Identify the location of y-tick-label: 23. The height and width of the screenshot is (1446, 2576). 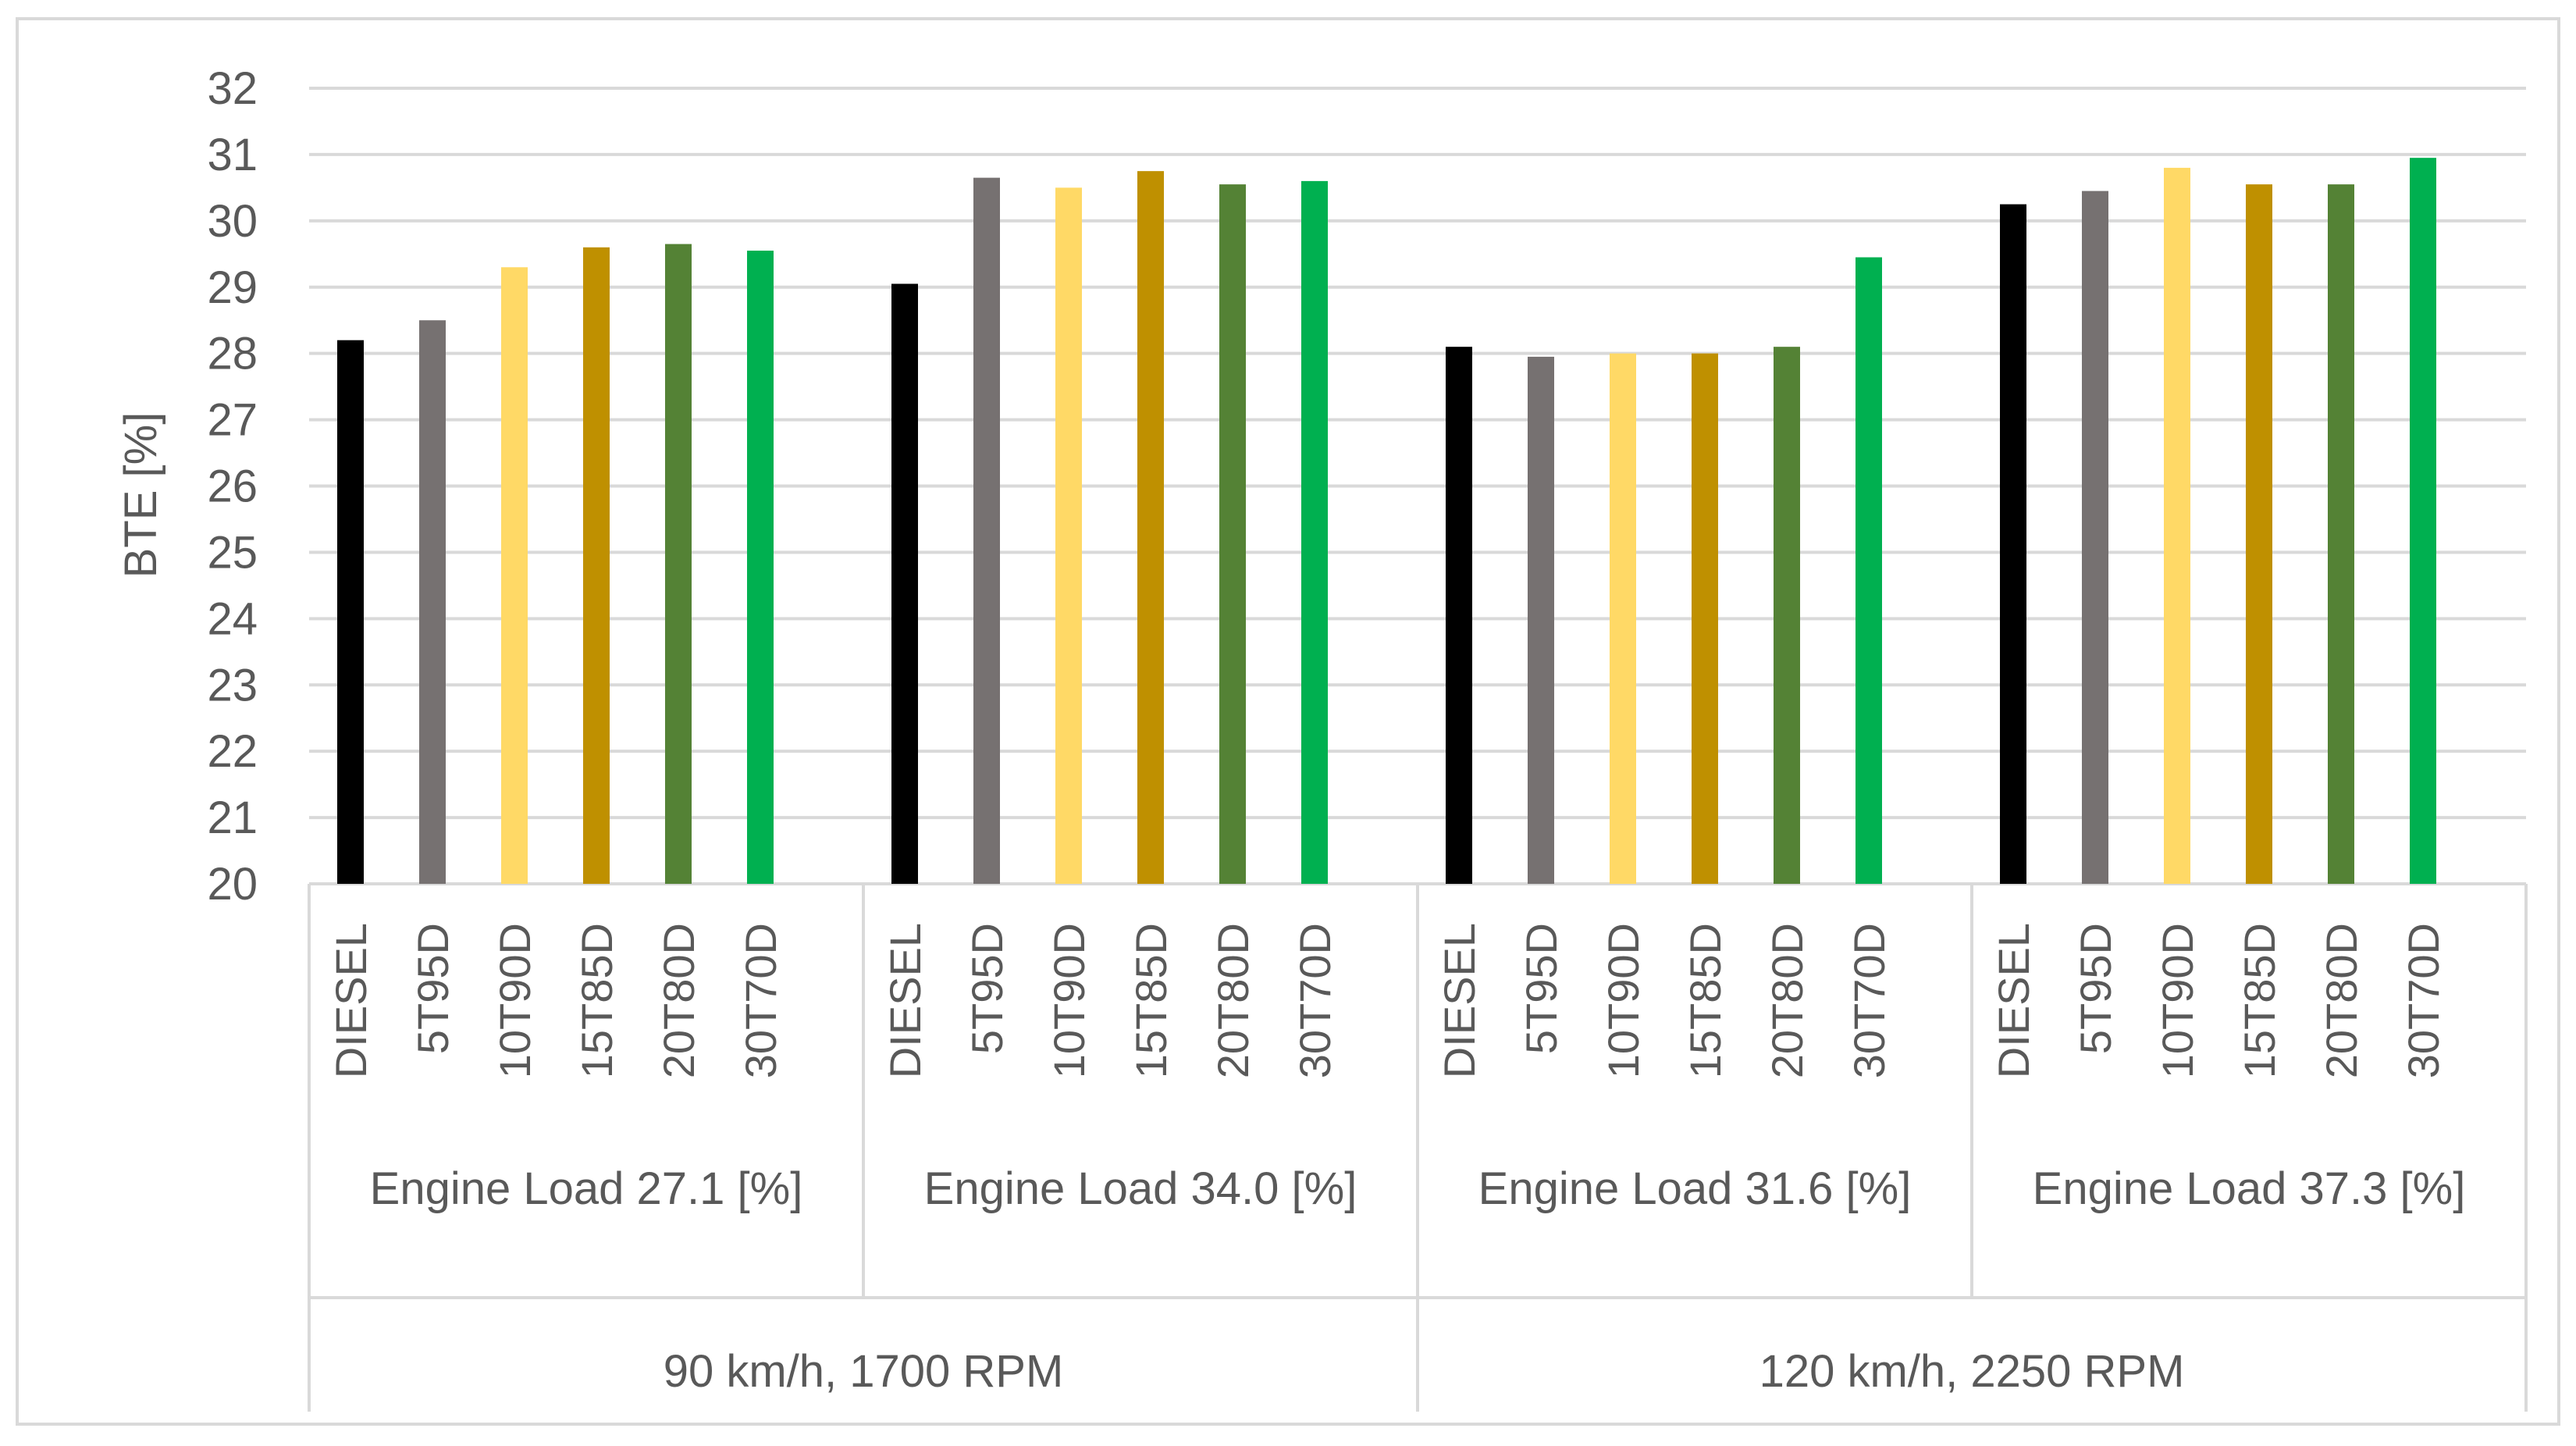
(232, 685).